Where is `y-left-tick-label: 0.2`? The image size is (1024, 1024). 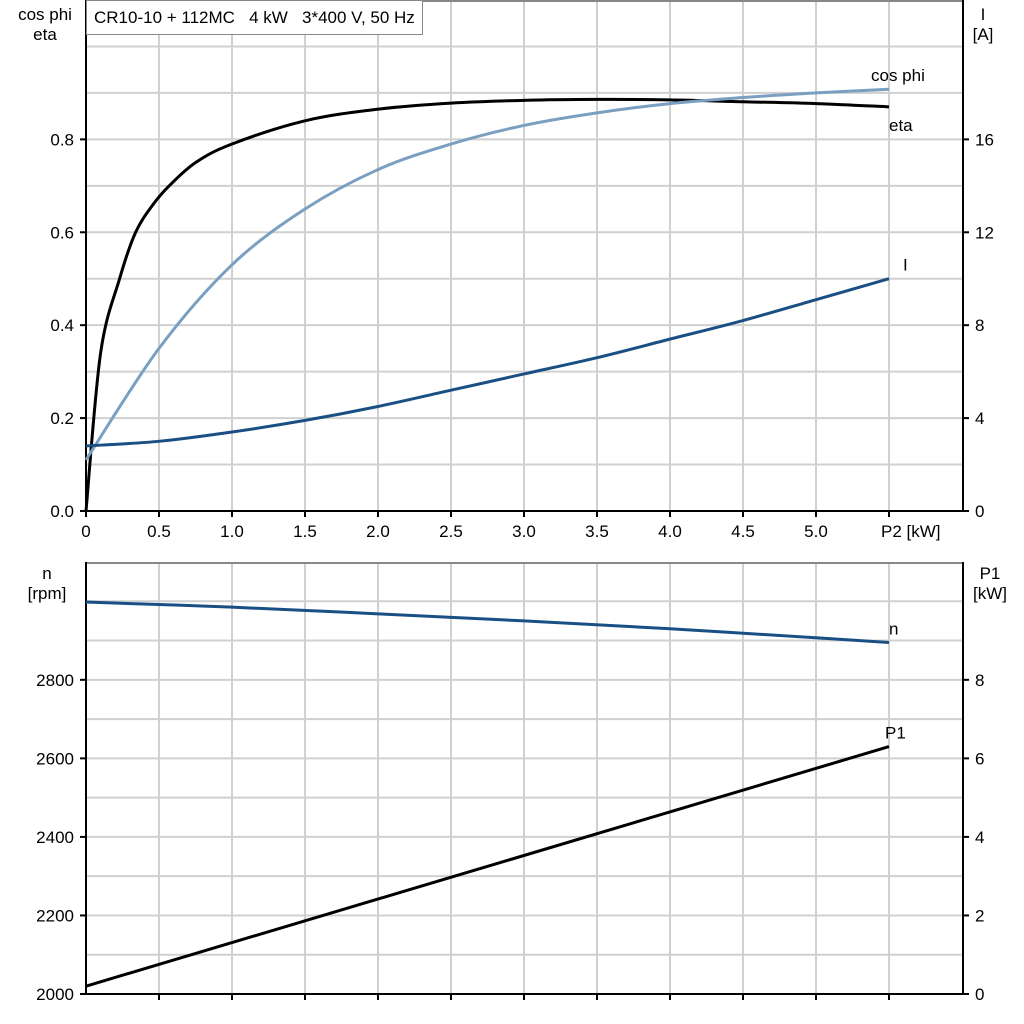 y-left-tick-label: 0.2 is located at coordinates (62, 418).